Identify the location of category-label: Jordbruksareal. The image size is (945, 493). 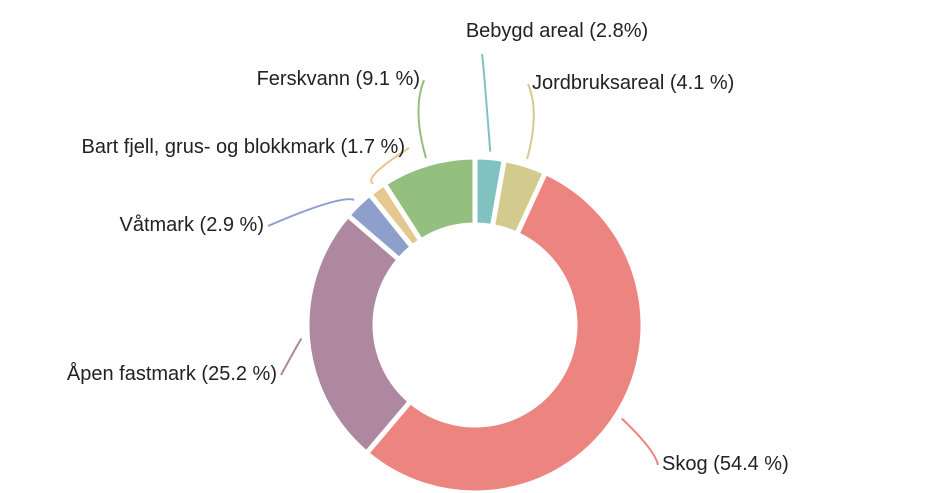
(598, 83).